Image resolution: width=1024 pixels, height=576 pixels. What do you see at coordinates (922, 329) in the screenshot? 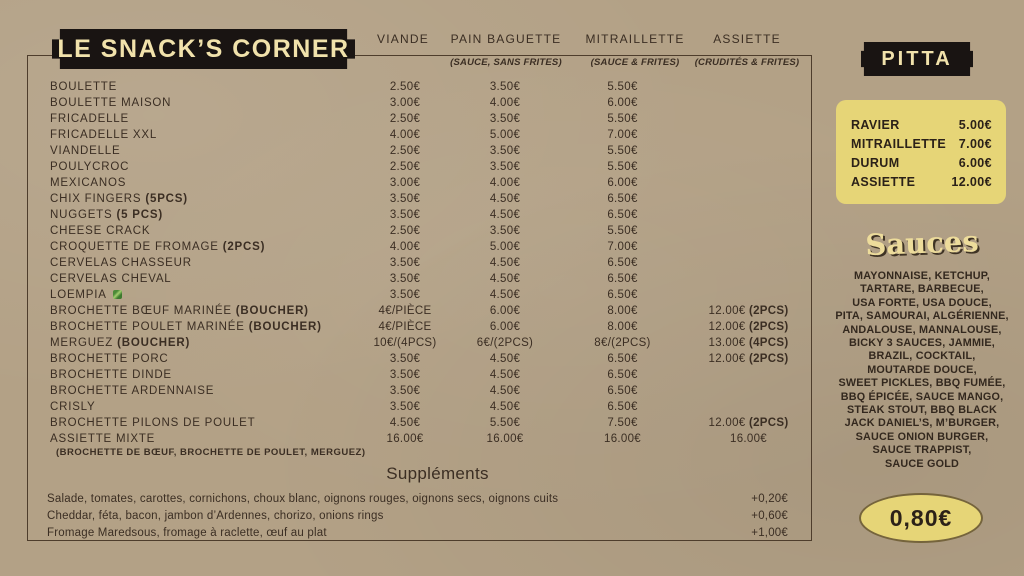
I see `sauces-line: ANDALOUSE, MANNALOUSE,` at bounding box center [922, 329].